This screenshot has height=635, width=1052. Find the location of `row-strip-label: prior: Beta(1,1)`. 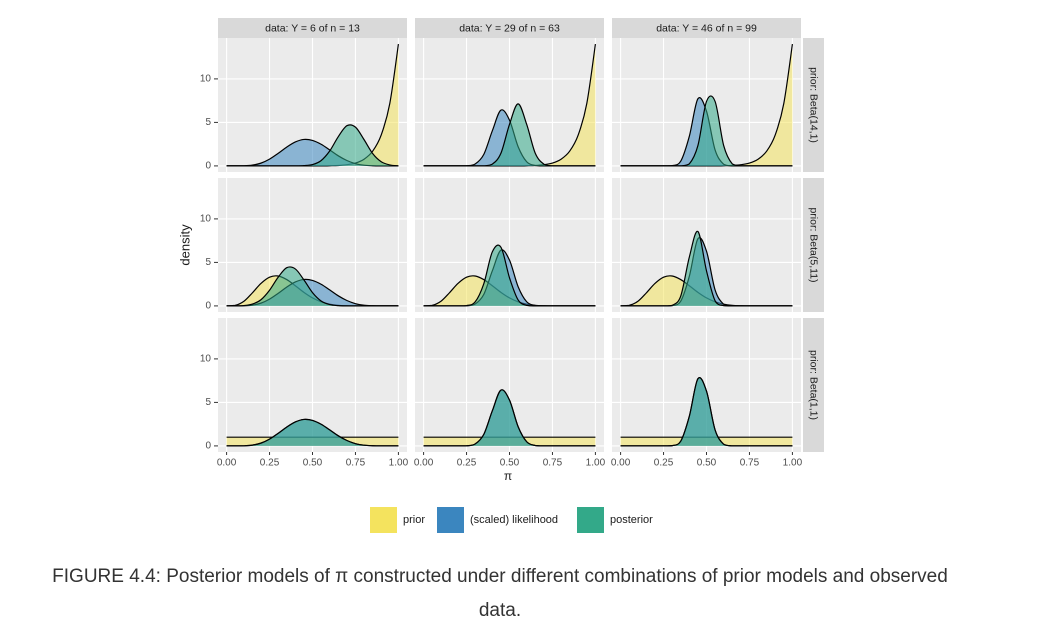

row-strip-label: prior: Beta(1,1) is located at coordinates (814, 385).